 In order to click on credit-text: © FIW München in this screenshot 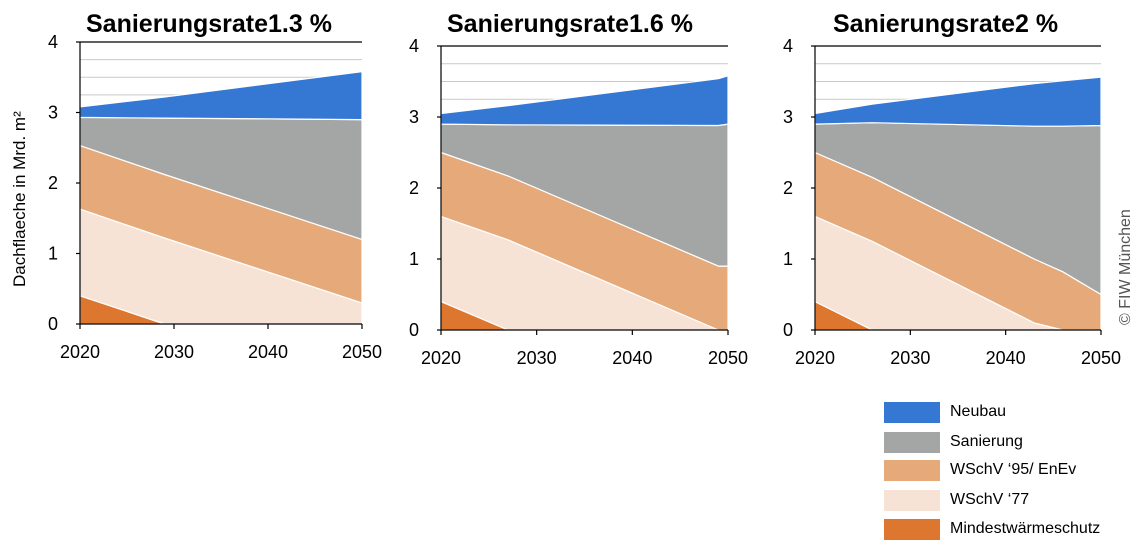, I will do `click(1125, 267)`.